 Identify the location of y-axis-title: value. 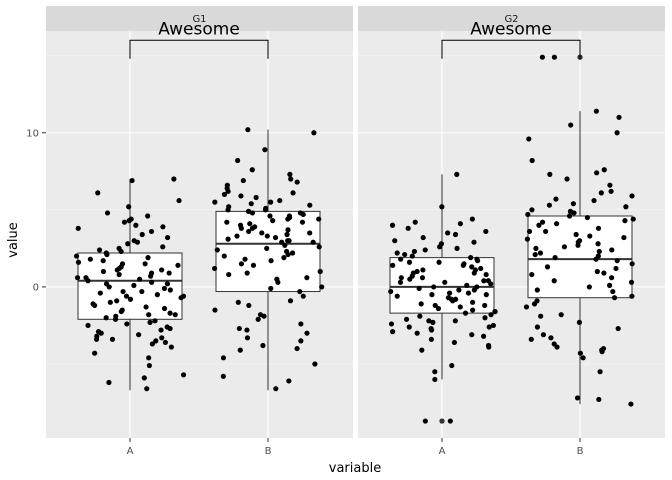
(13, 240).